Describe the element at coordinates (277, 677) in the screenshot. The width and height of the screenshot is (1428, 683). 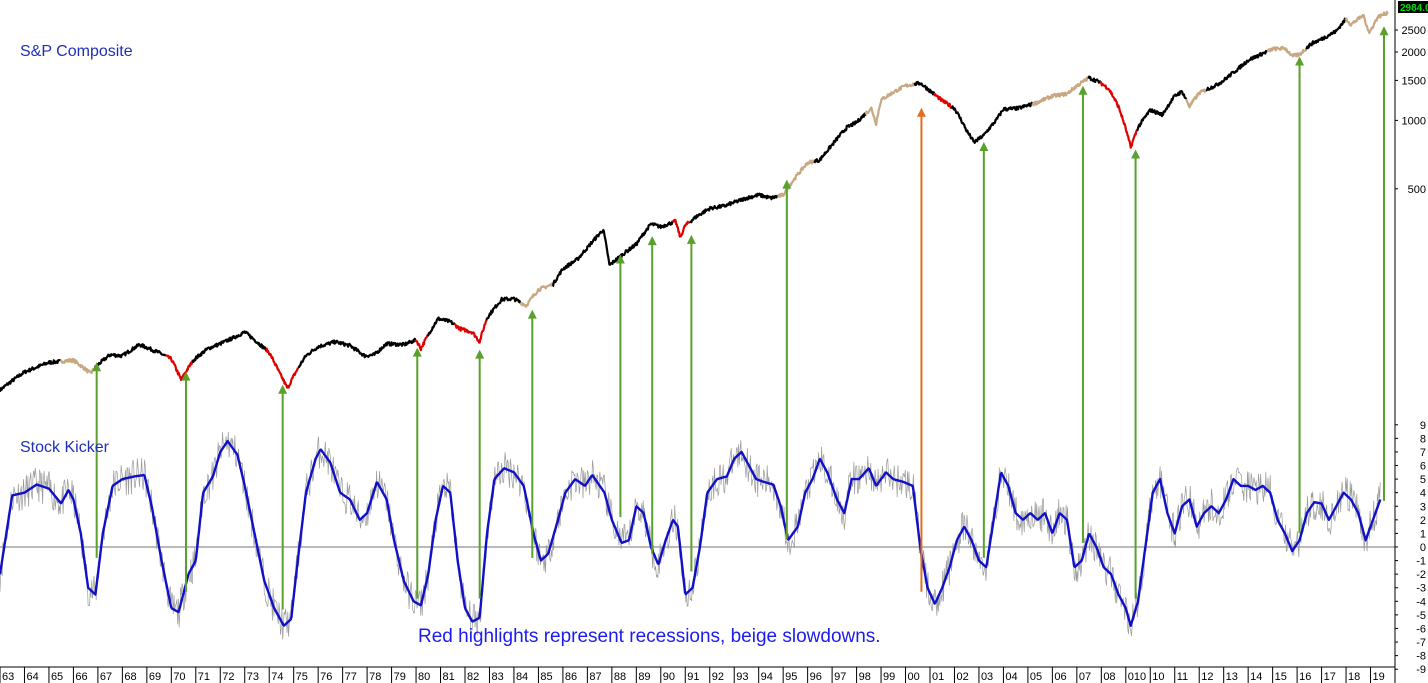
I see `x-tick-label: 74` at that location.